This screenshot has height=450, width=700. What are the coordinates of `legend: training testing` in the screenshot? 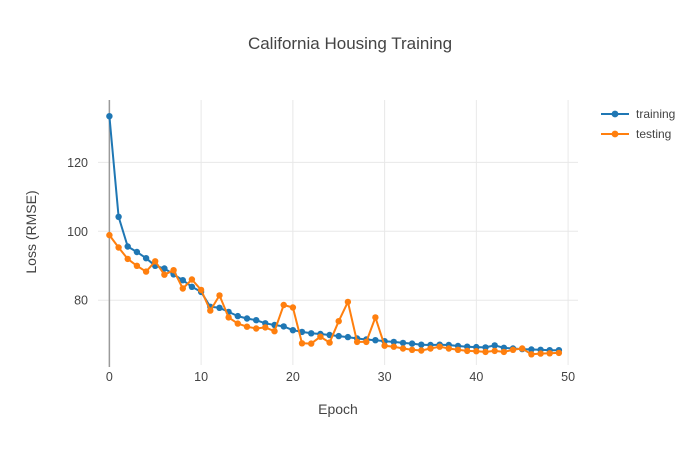 It's located at (637, 124).